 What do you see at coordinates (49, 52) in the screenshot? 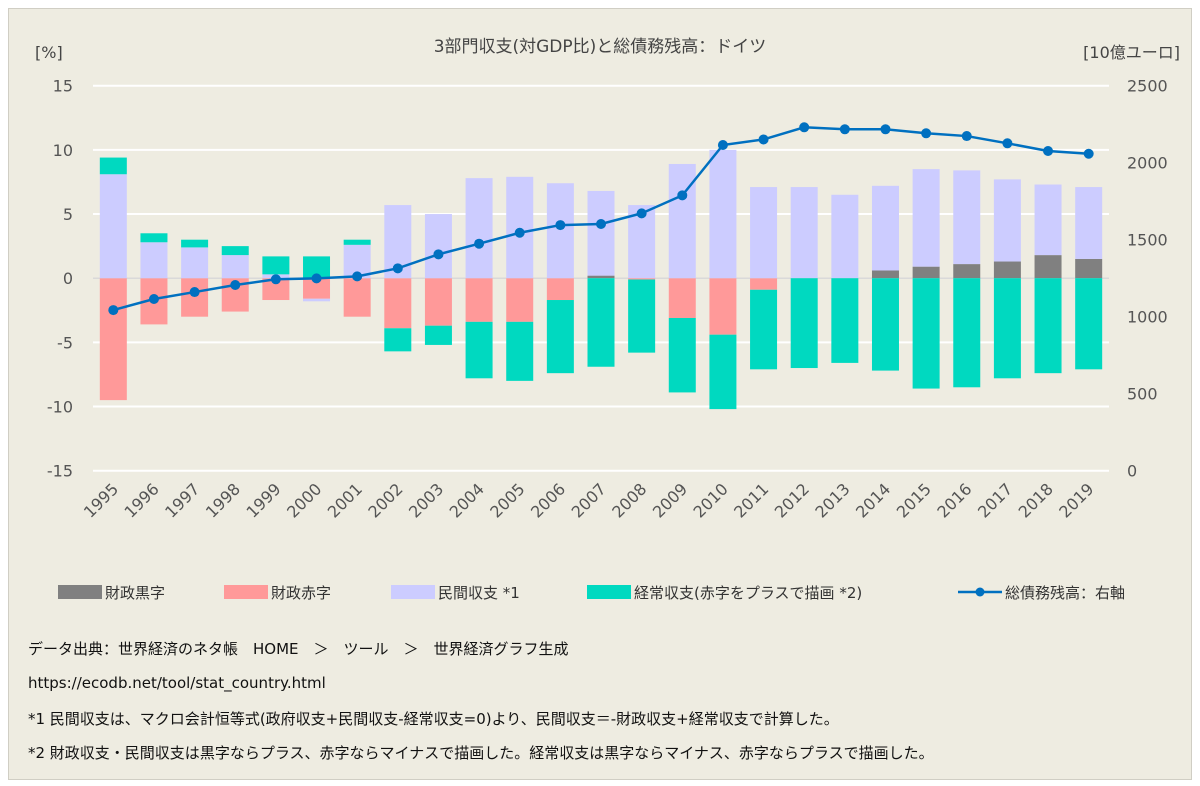
I see `left-axis-label: [%]` at bounding box center [49, 52].